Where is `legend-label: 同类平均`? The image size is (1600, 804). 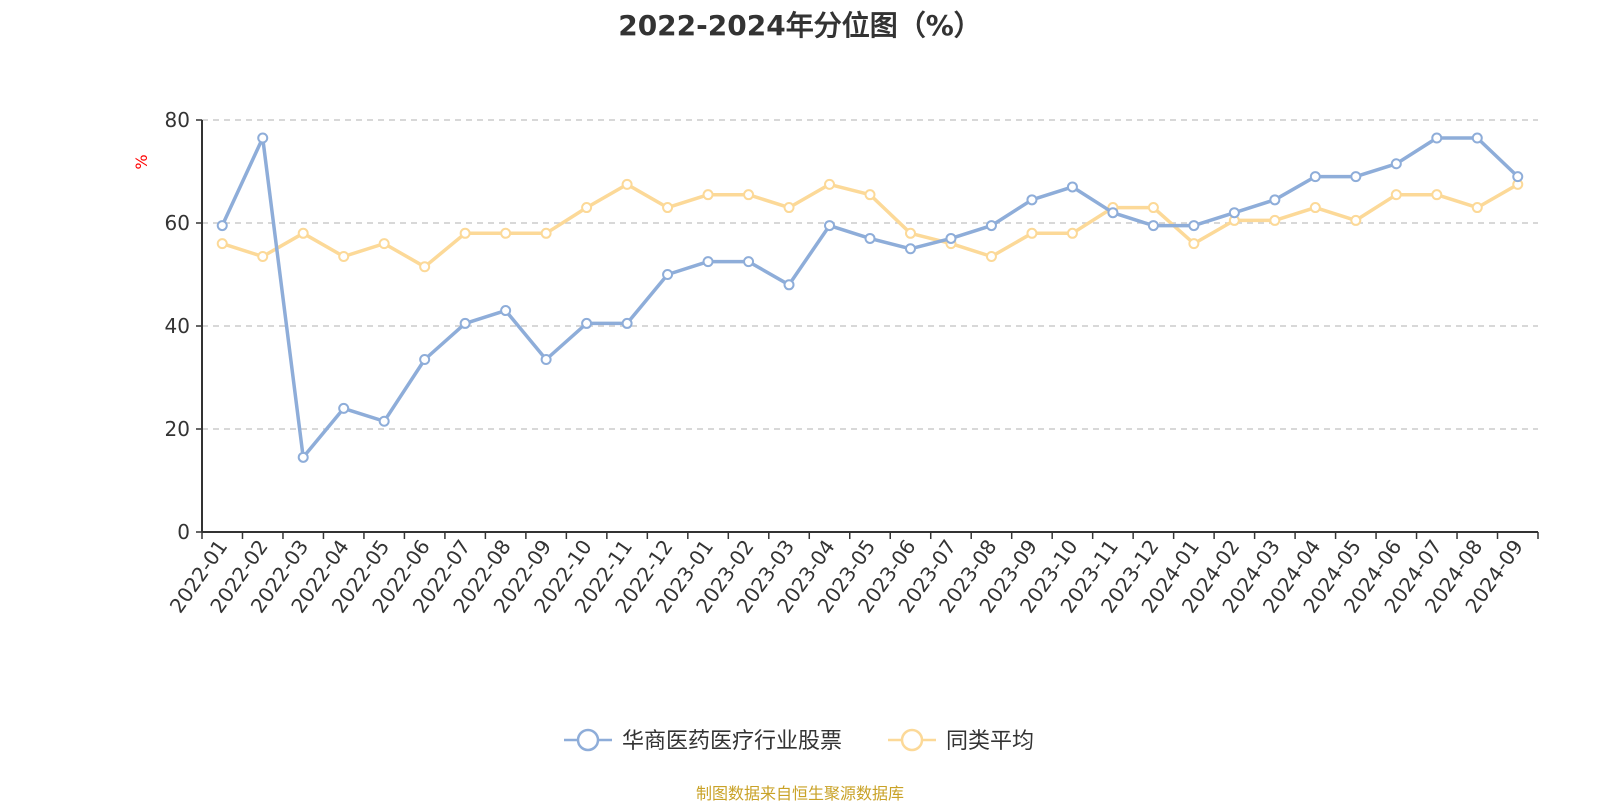
legend-label: 同类平均 is located at coordinates (990, 741).